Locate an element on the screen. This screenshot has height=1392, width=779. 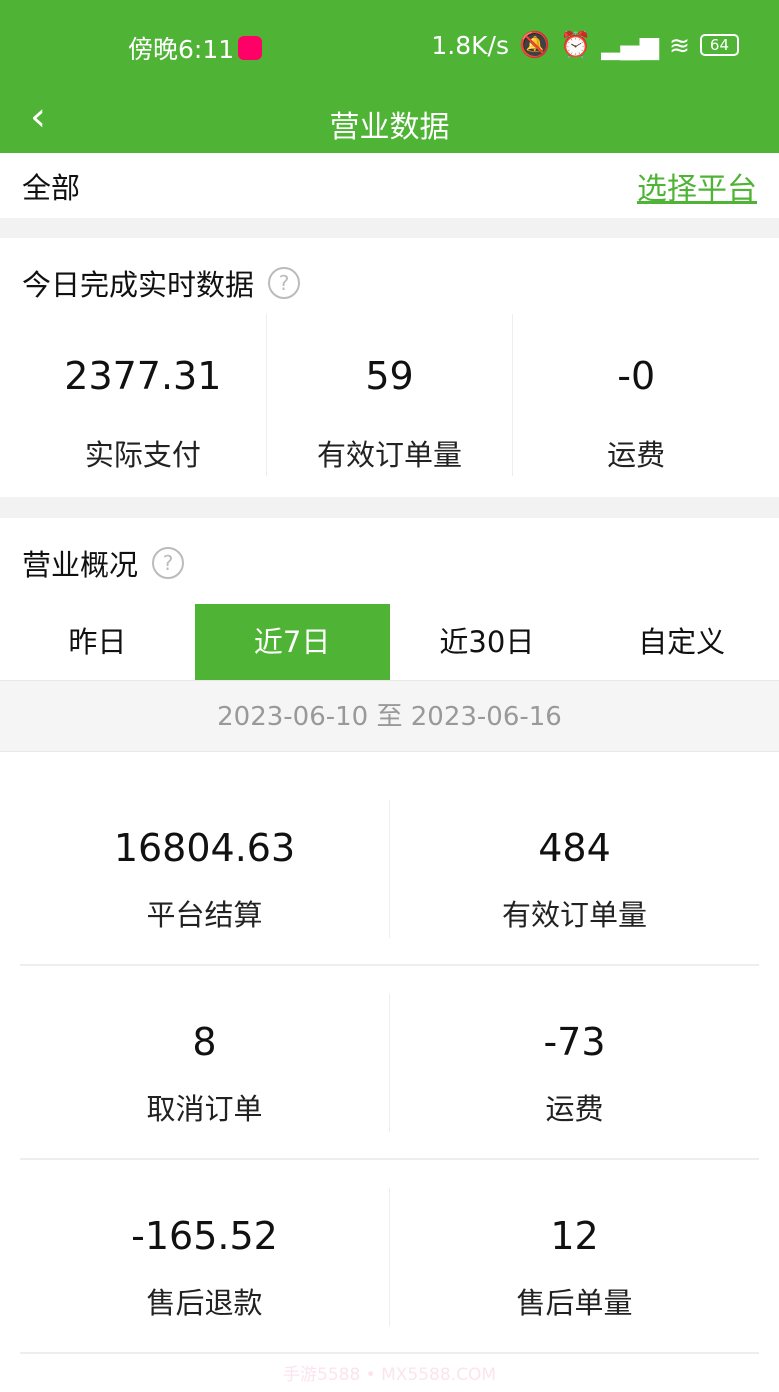
nav-bar: ‹ 营业数据 is located at coordinates (389, 120).